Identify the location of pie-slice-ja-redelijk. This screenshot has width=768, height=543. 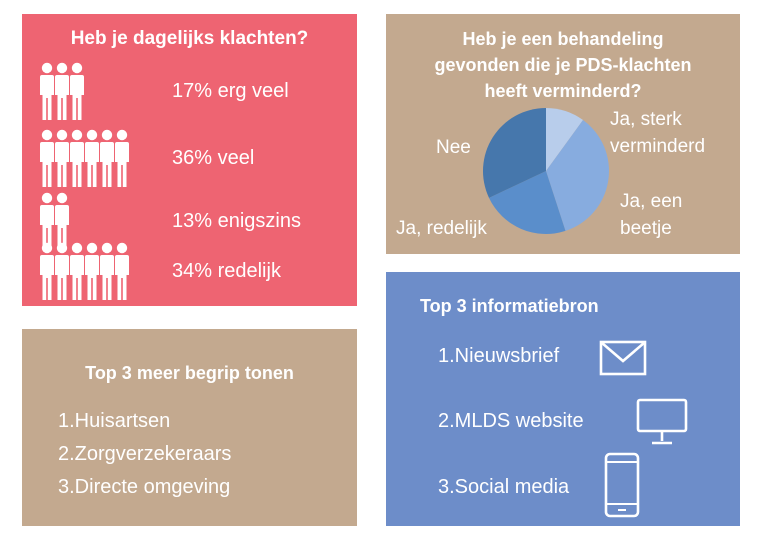
(527, 202).